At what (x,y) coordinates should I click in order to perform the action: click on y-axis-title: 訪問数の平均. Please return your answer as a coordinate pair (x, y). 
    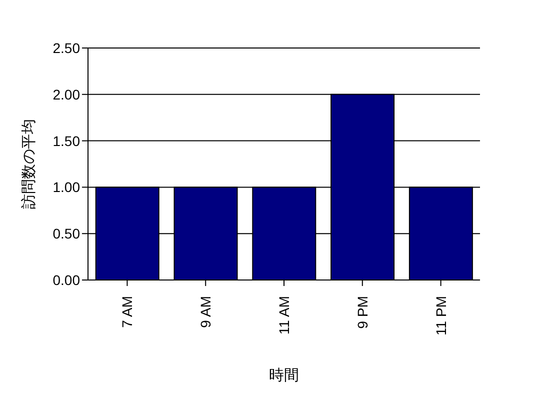
    Looking at the image, I should click on (29, 164).